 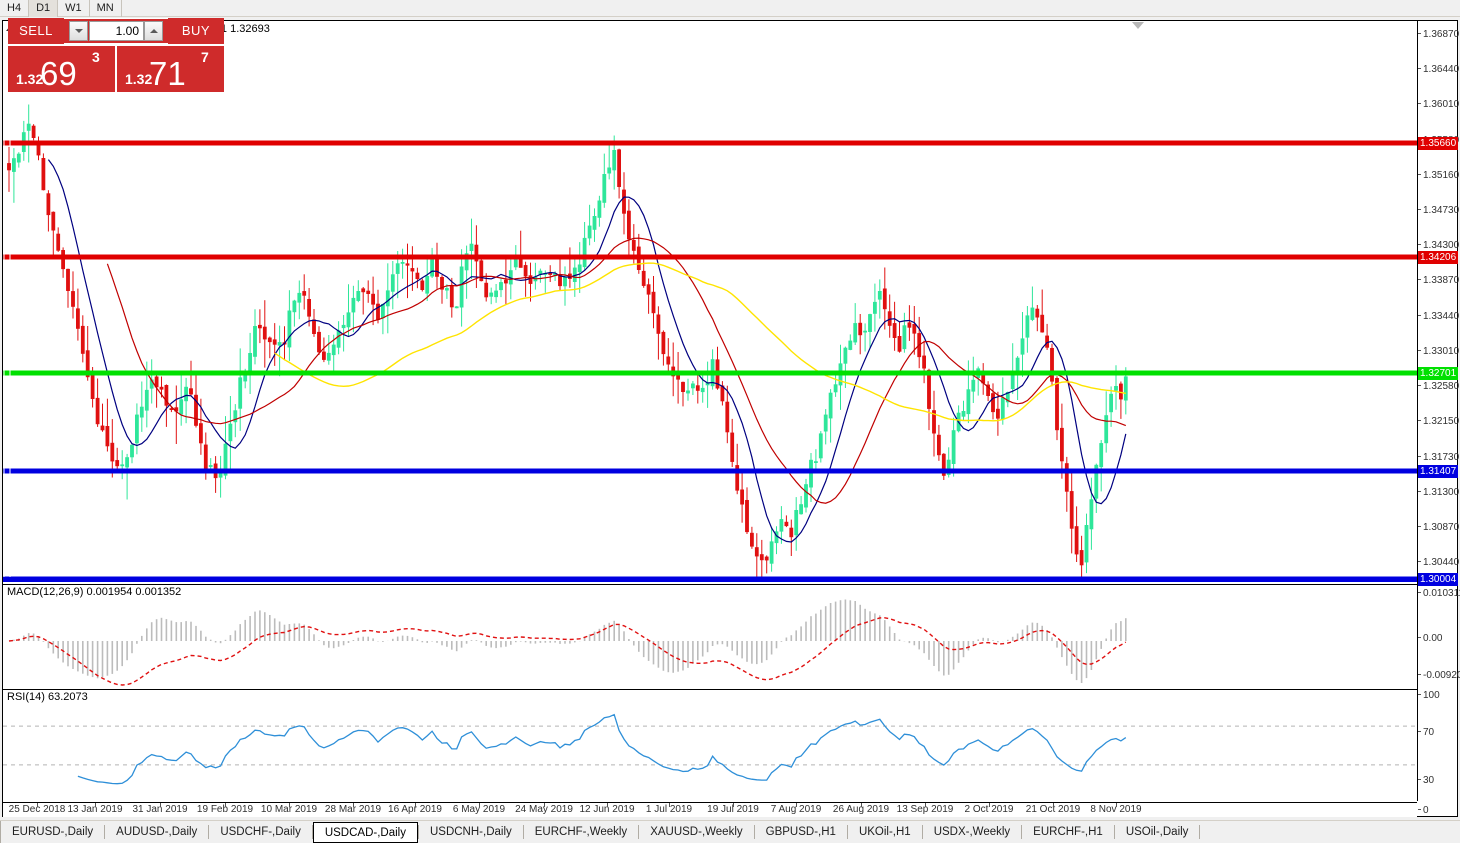 I want to click on price-tick: -0.00920, so click(x=1439, y=676).